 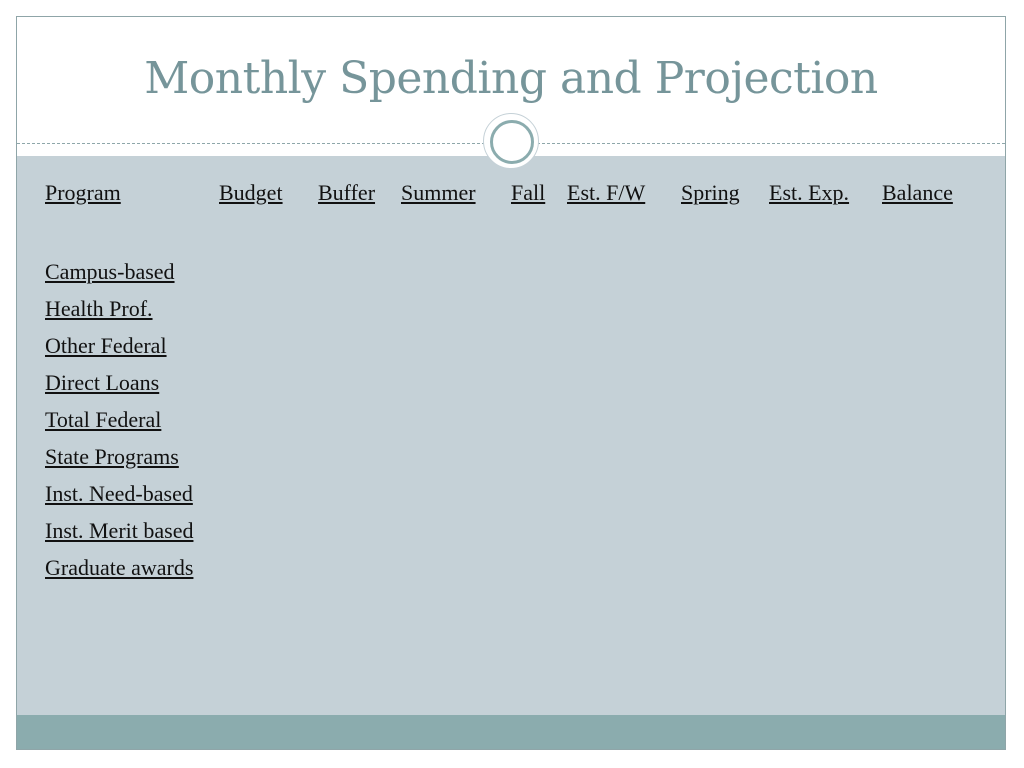 I want to click on program-row-inst-merit-based: Inst. Merit based, so click(x=119, y=530).